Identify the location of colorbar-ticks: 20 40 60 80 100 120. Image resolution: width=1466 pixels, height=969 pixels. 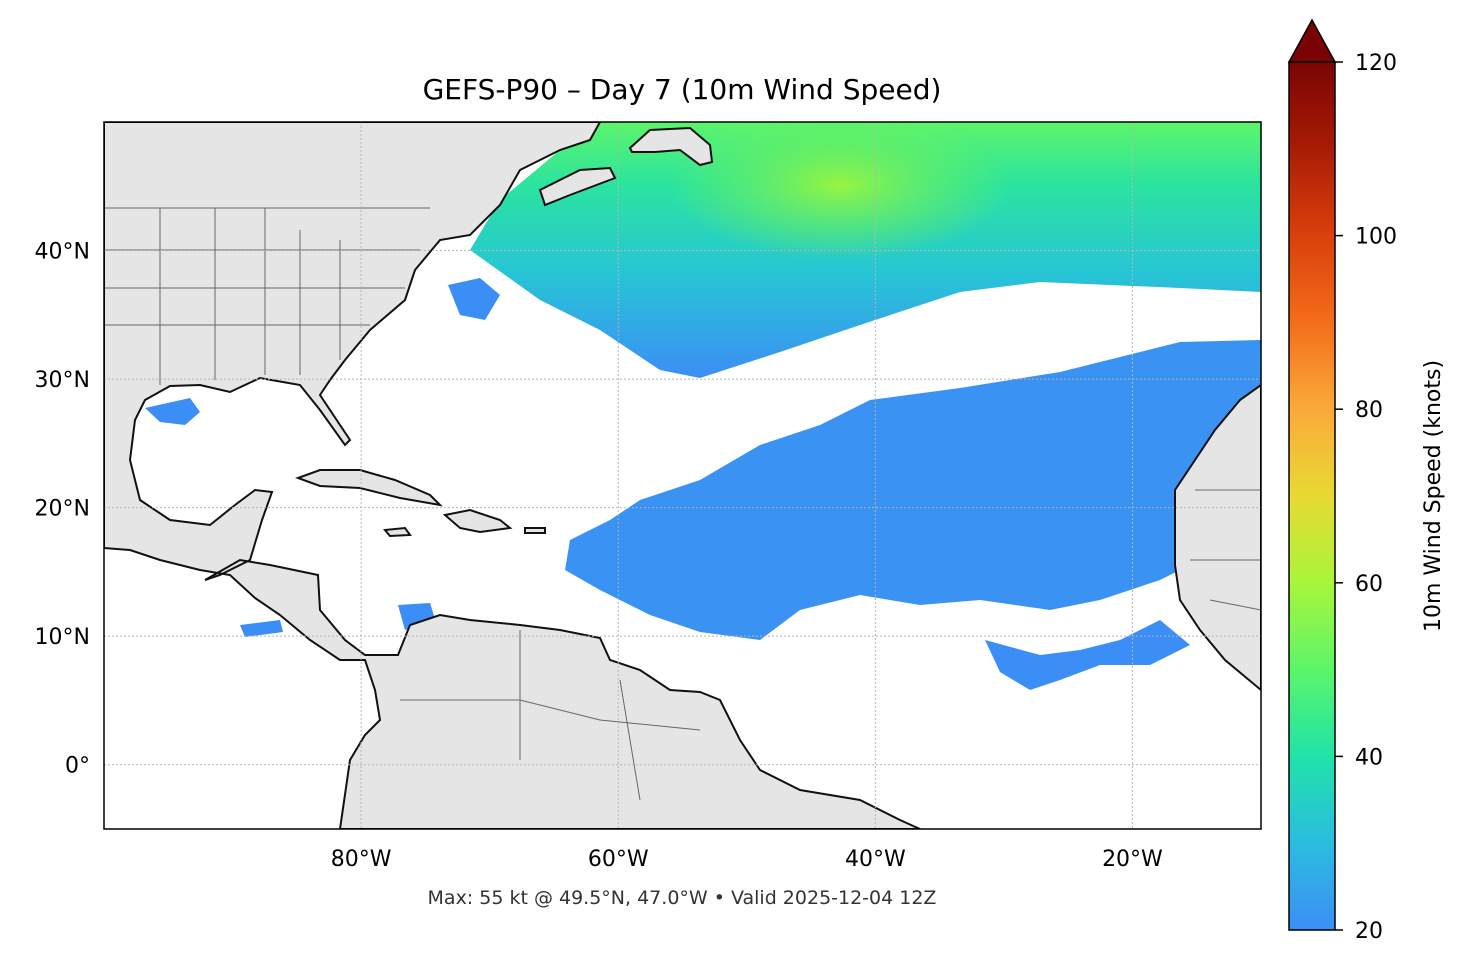
(1366, 497).